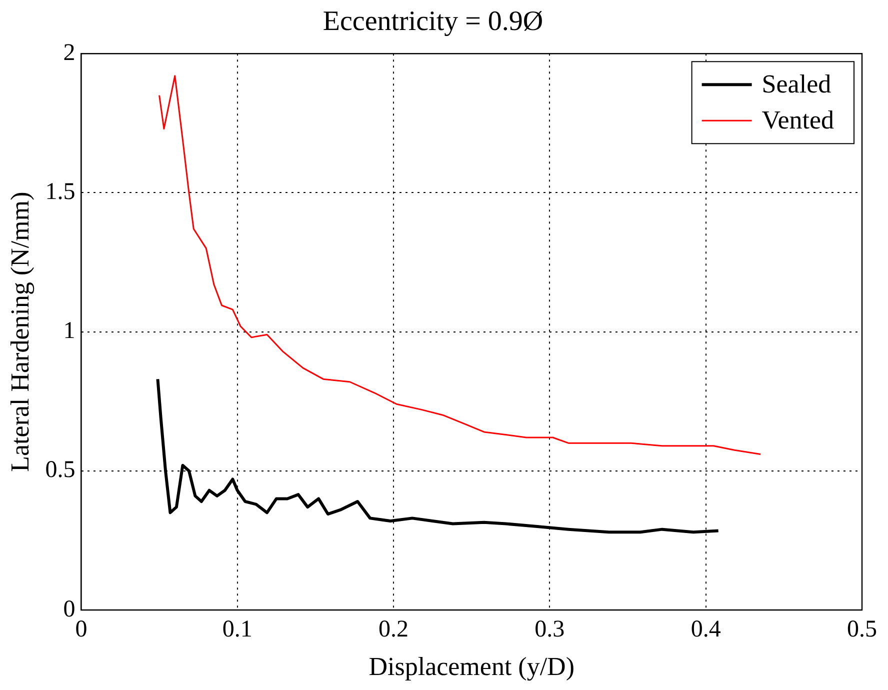 This screenshot has width=888, height=690. I want to click on y-tick-label: 0.5, so click(60, 470).